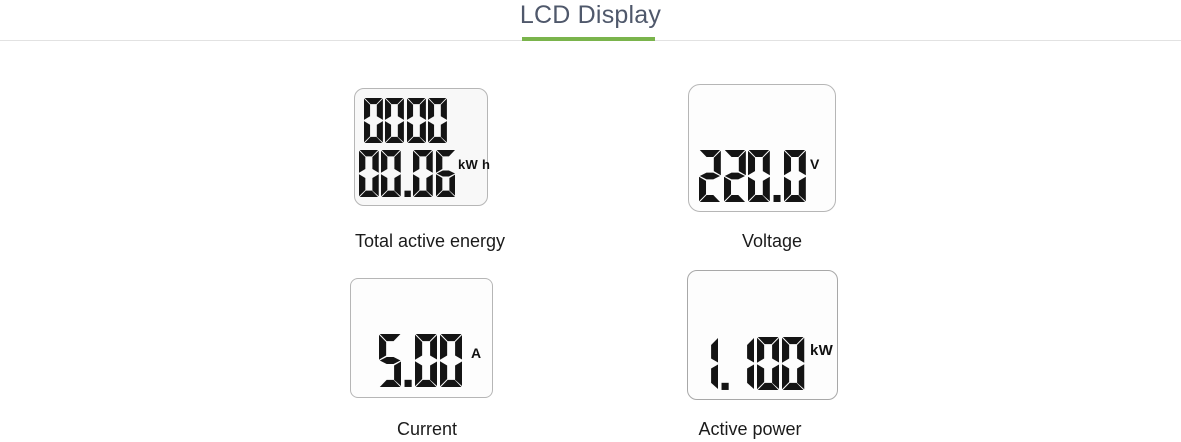 The image size is (1181, 442). Describe the element at coordinates (762, 148) in the screenshot. I see `lcd-screen-voltage` at that location.